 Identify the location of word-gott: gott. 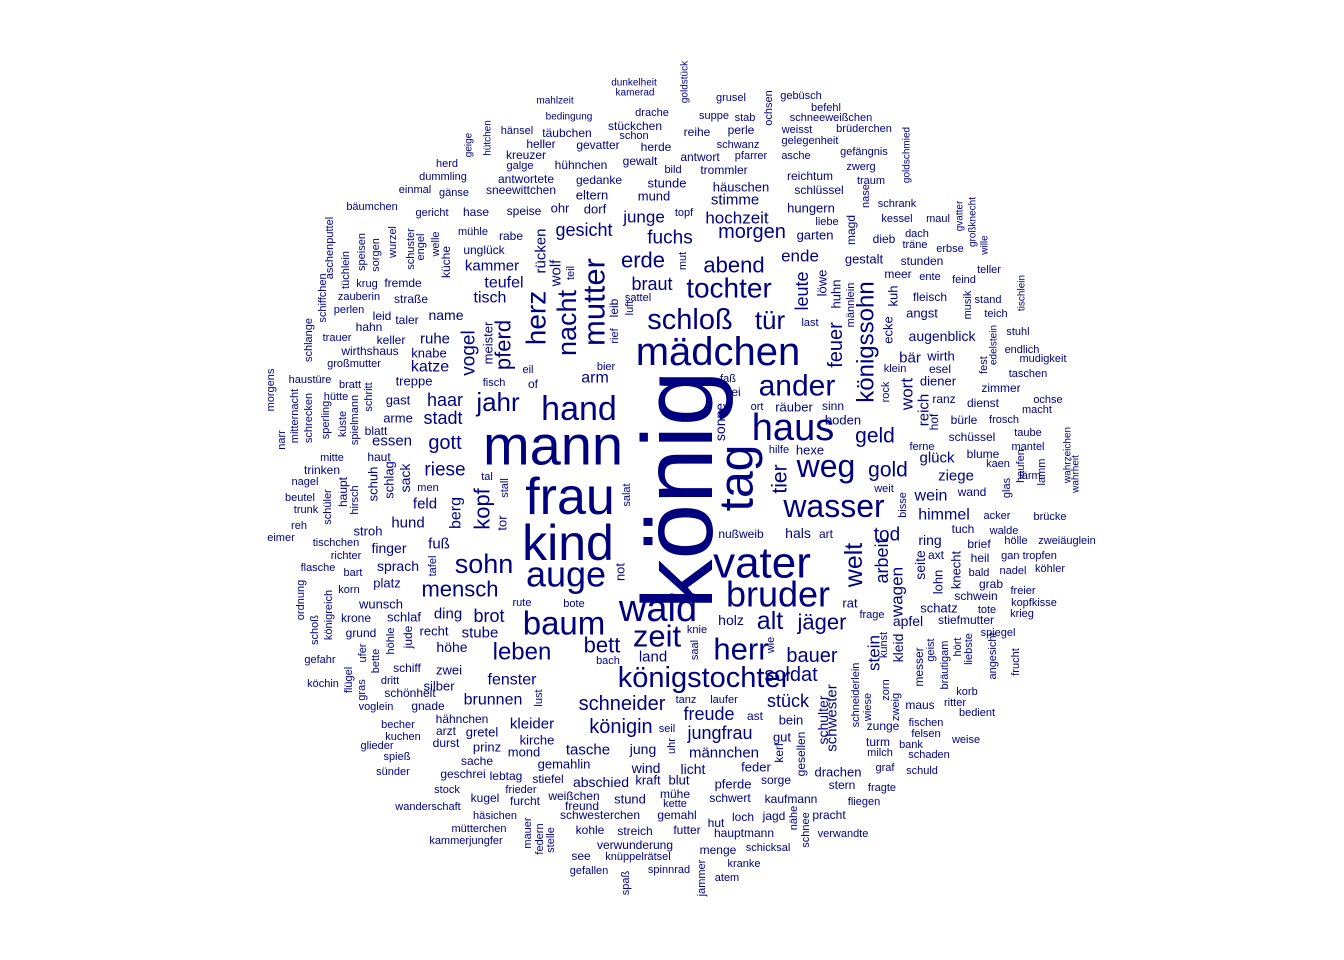
(445, 443).